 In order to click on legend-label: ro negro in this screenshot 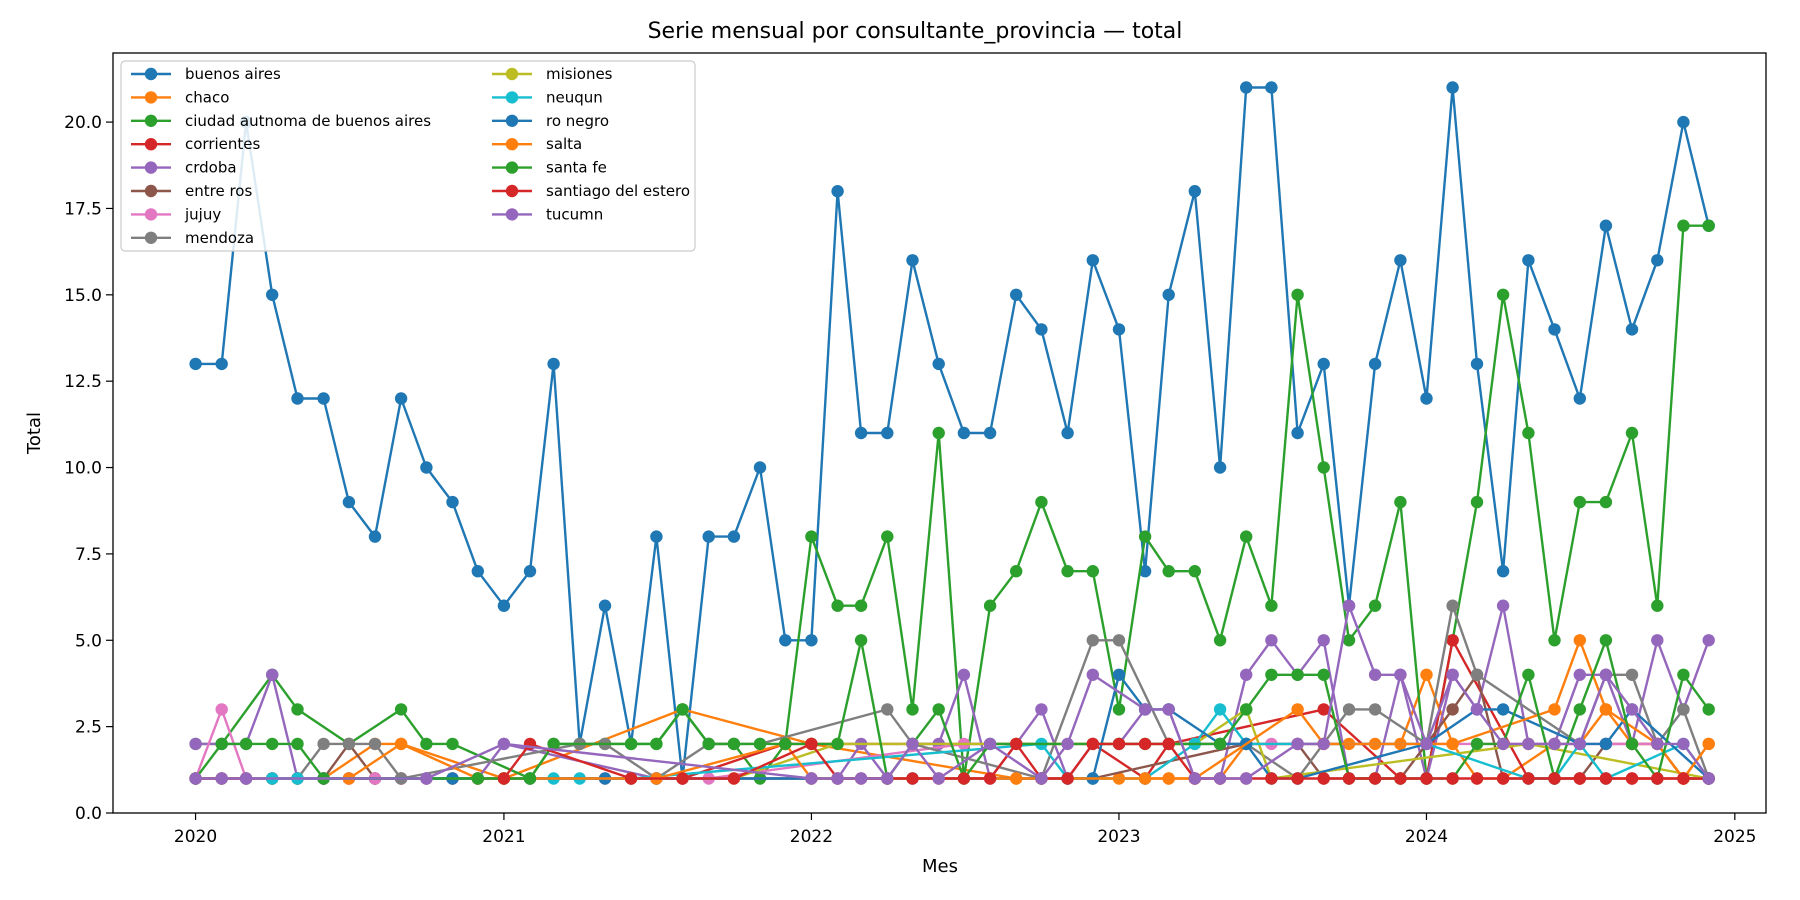, I will do `click(577, 121)`.